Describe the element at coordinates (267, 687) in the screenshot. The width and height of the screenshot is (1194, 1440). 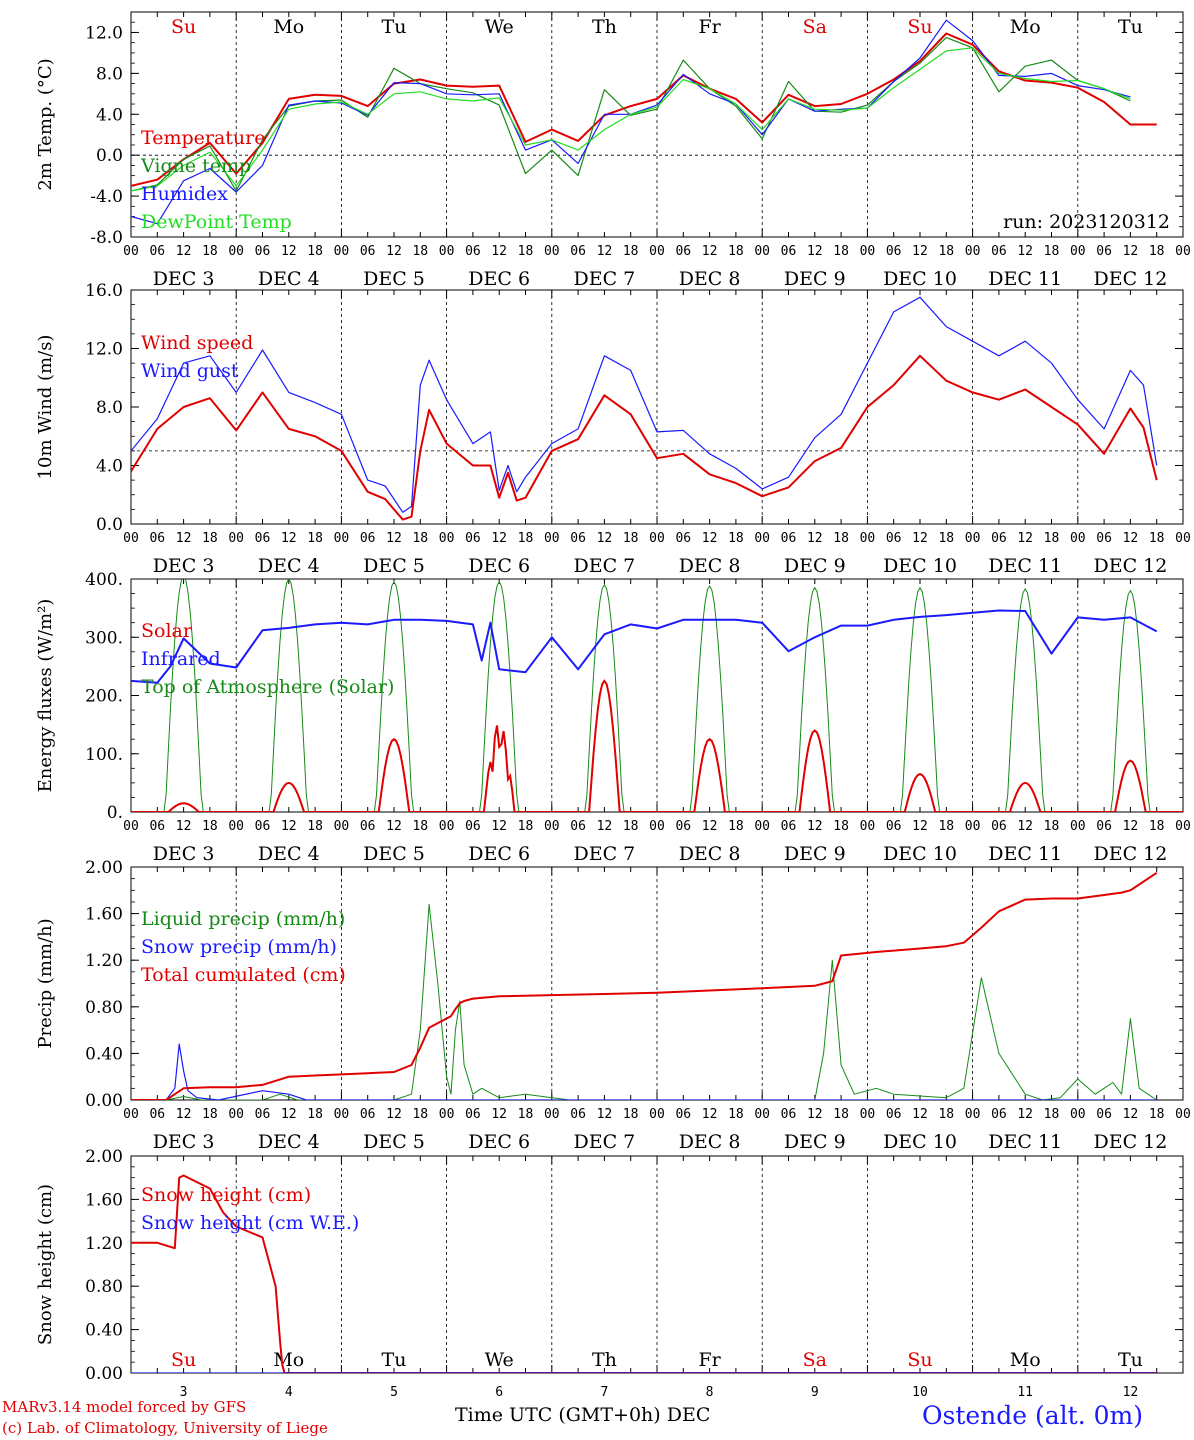
I see `legend-entry: Top of Atmosphere (Solar)` at that location.